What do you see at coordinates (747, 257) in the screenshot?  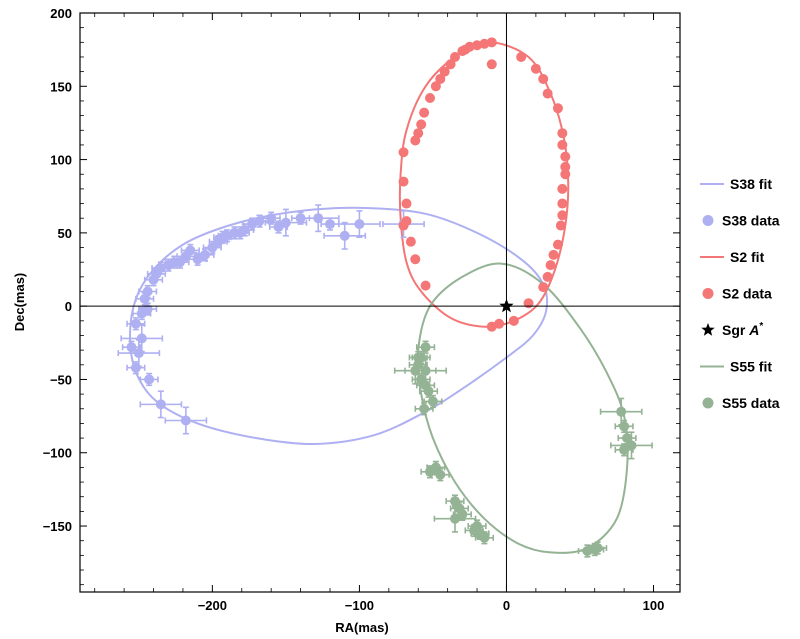 I see `legend-label: S2 fit` at bounding box center [747, 257].